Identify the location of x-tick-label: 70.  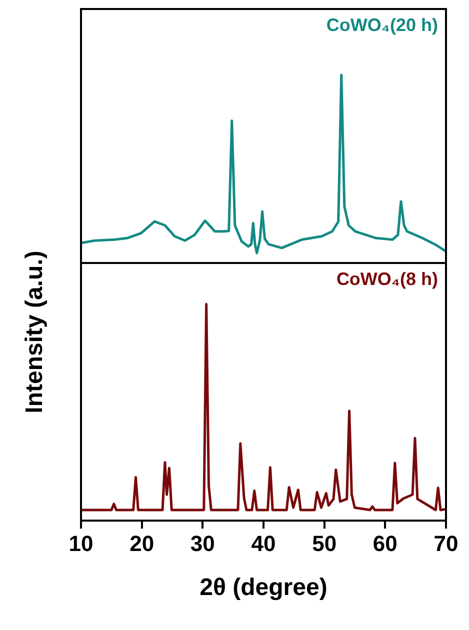
(446, 543).